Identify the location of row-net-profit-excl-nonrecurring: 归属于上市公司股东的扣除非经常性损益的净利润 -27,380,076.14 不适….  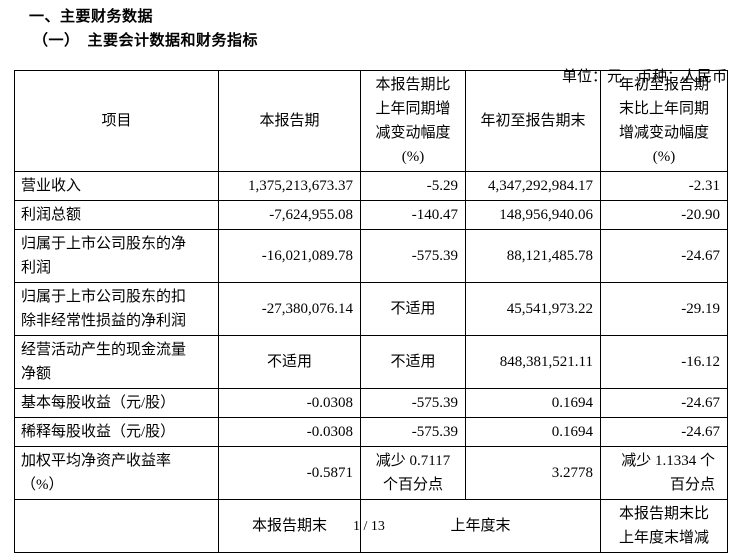
(371, 309).